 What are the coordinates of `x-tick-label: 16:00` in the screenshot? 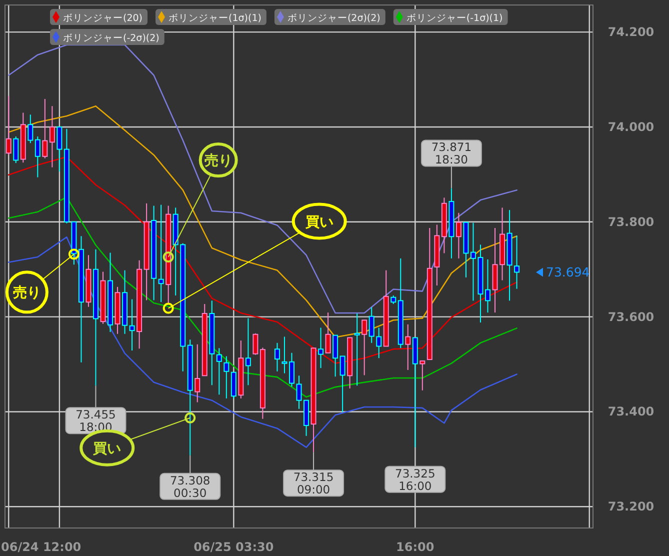 It's located at (415, 547).